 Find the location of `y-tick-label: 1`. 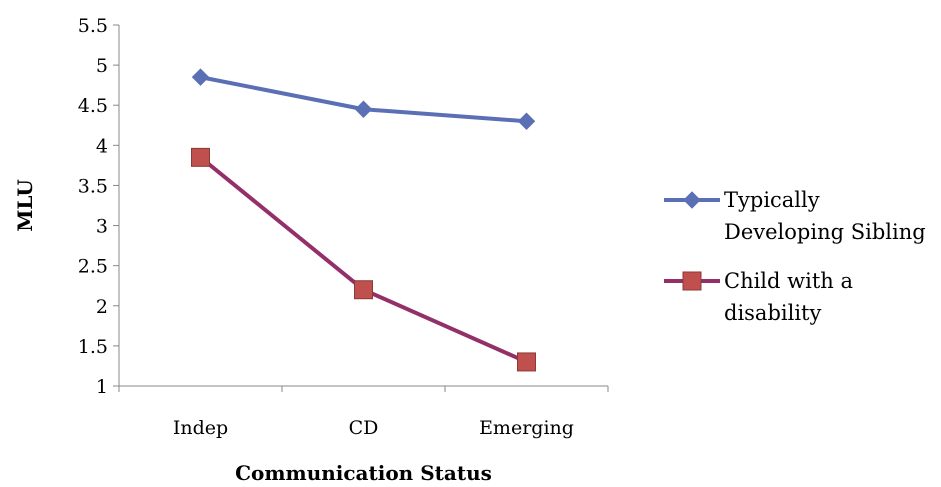

y-tick-label: 1 is located at coordinates (102, 387).